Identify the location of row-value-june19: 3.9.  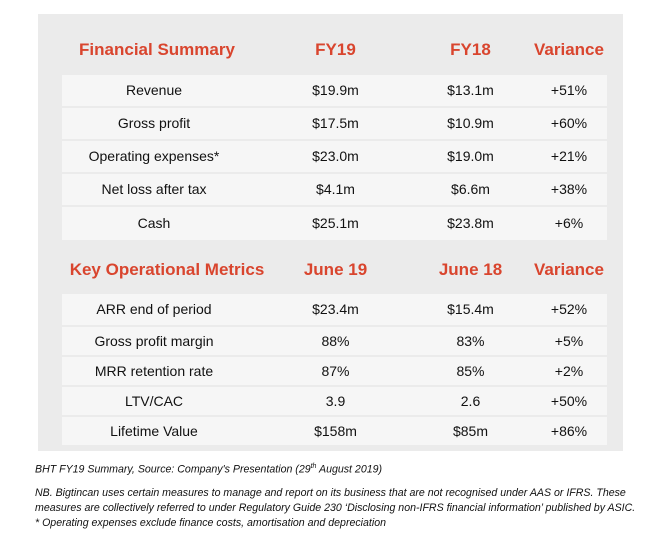
(335, 401).